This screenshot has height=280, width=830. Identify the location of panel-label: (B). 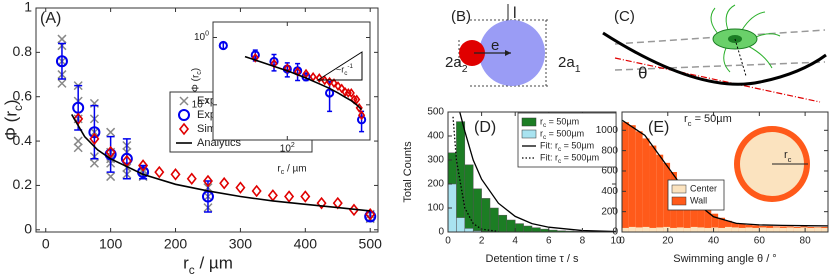
(461, 16).